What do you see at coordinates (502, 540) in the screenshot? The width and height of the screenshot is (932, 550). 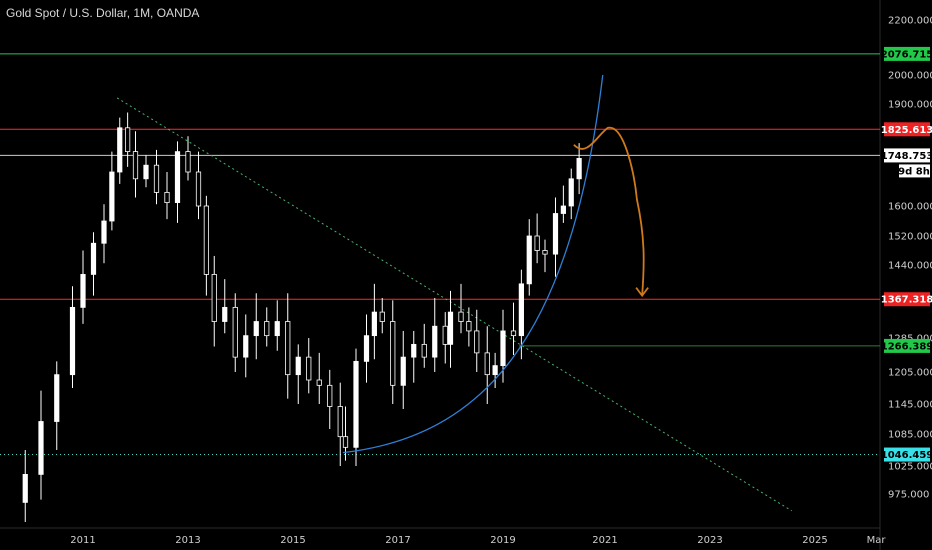 I see `x-tick-label: 2019` at bounding box center [502, 540].